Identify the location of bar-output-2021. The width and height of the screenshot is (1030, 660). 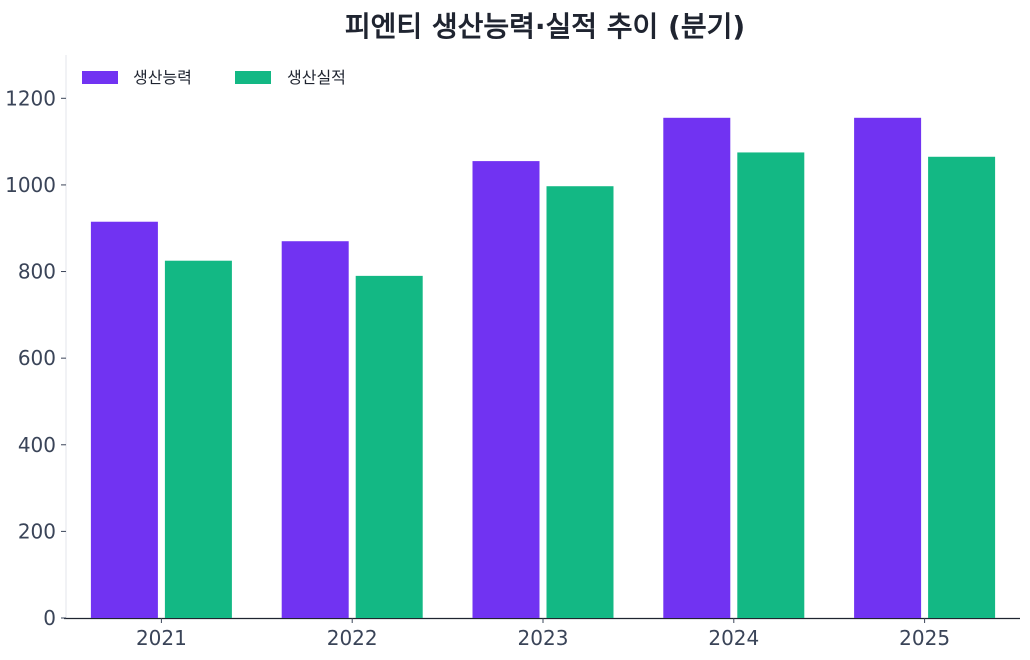
(198, 439).